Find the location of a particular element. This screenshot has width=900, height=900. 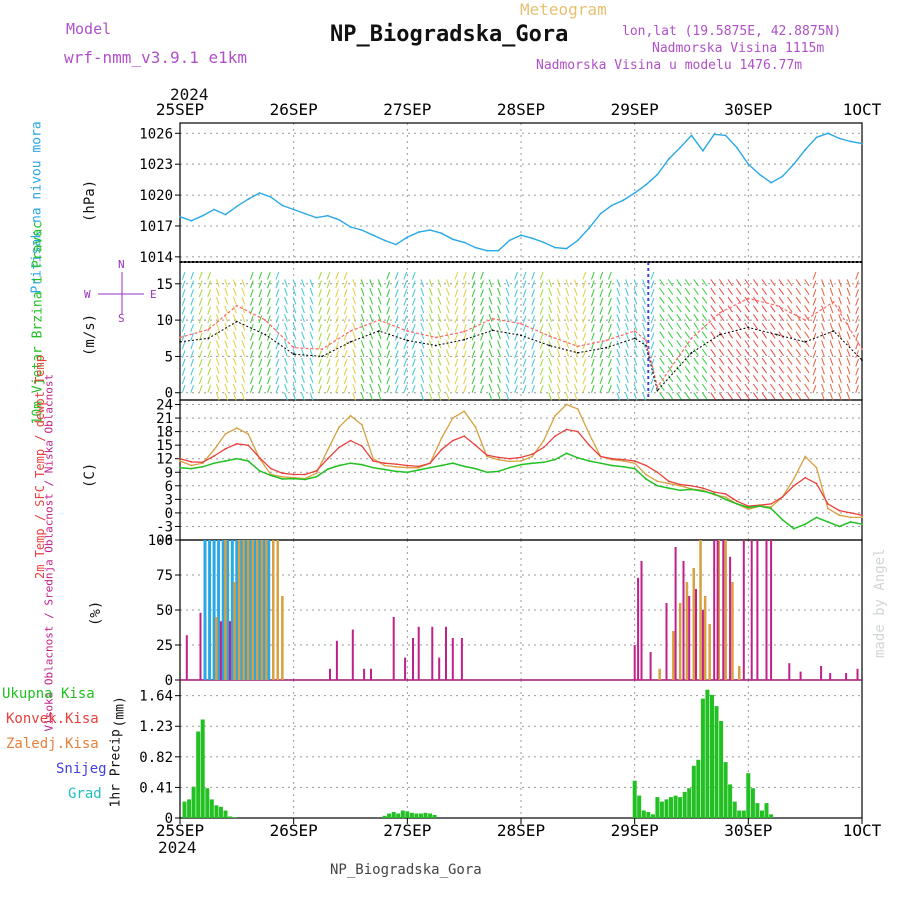

compass-north: N is located at coordinates (121, 264).